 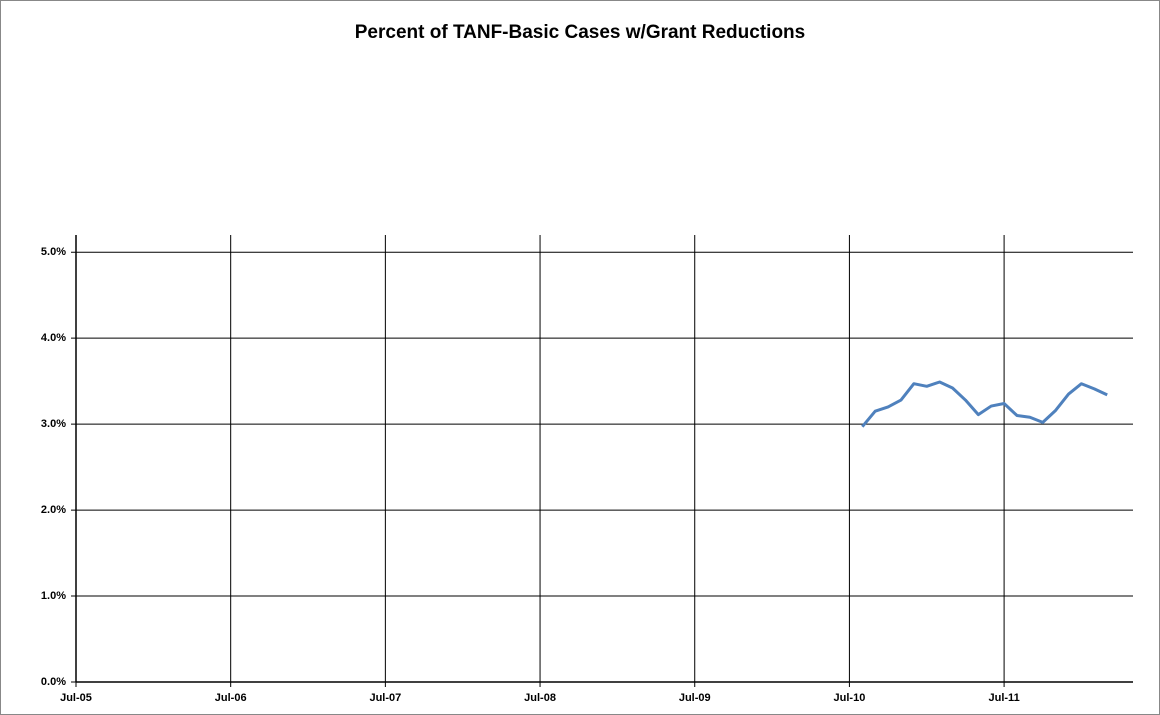 I want to click on y-tick-label: 3.0%, so click(x=53, y=424).